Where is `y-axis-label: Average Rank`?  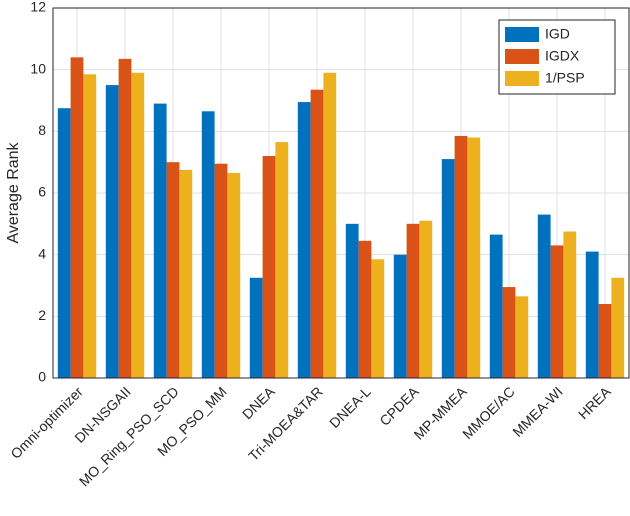
y-axis-label: Average Rank is located at coordinates (13, 192).